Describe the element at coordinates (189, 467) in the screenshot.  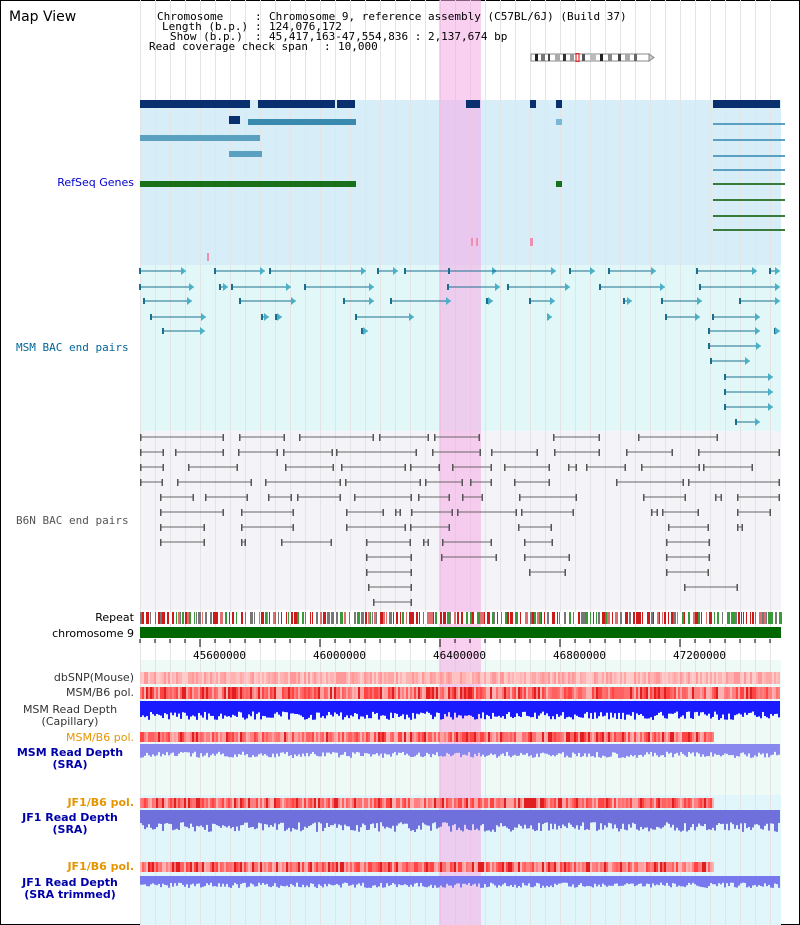
I see `b6n-bac-end` at that location.